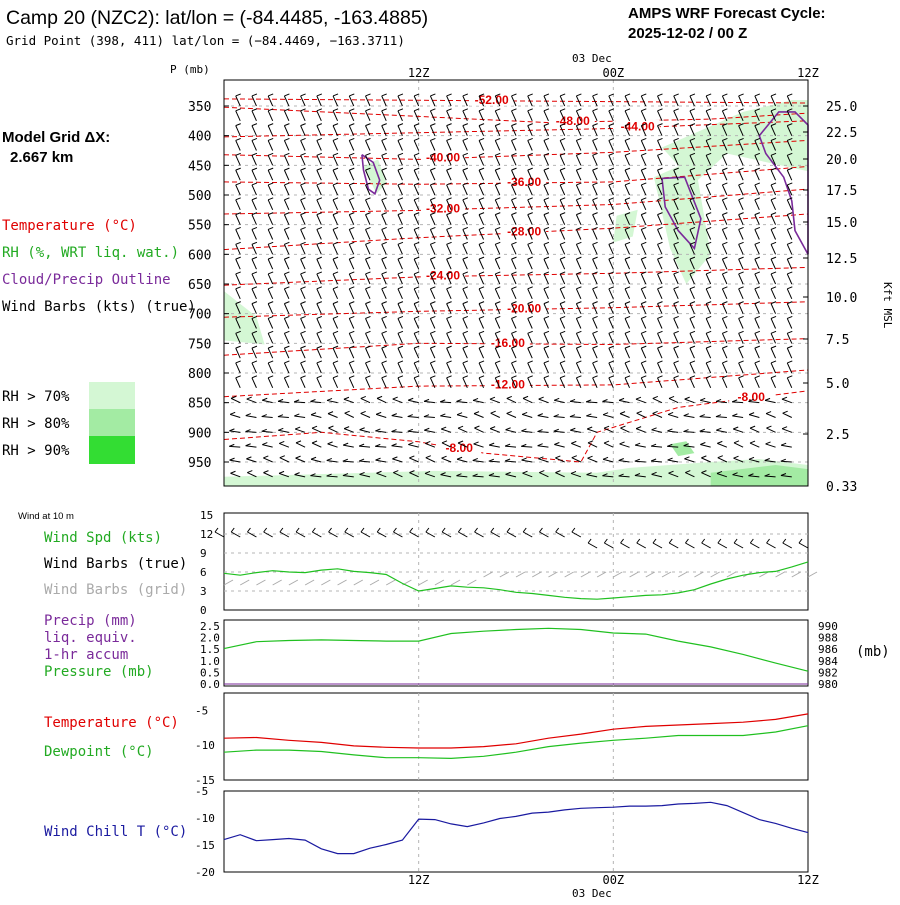  What do you see at coordinates (115, 564) in the screenshot?
I see `wind-barbs-true-legend: Wind Barbs (true)` at bounding box center [115, 564].